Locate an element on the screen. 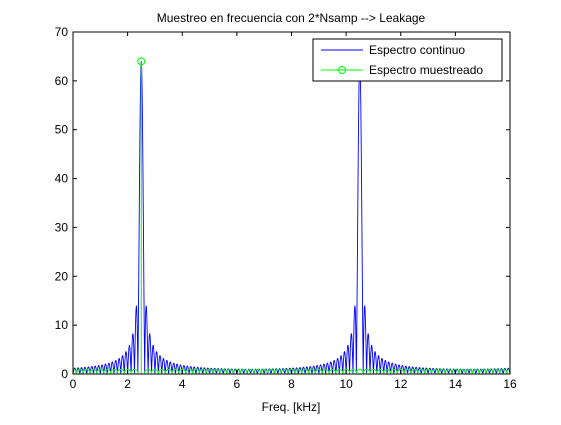  y-tick-label: 40 is located at coordinates (62, 179).